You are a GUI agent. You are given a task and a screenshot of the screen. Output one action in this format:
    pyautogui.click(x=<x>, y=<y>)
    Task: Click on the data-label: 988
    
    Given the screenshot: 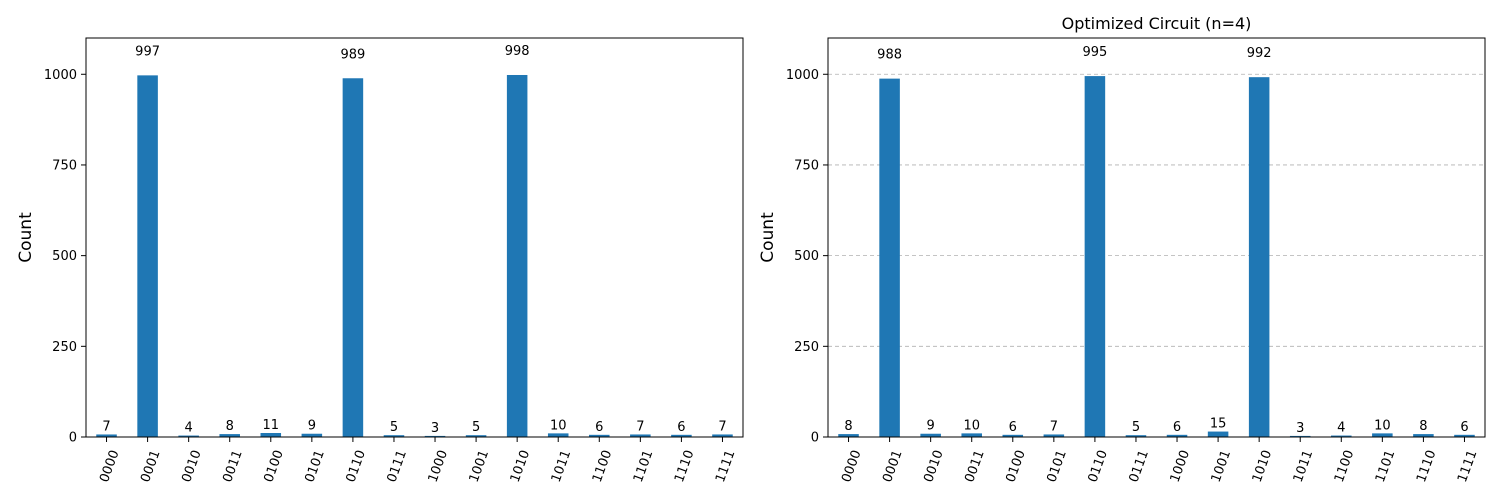 What is the action you would take?
    pyautogui.click(x=889, y=55)
    